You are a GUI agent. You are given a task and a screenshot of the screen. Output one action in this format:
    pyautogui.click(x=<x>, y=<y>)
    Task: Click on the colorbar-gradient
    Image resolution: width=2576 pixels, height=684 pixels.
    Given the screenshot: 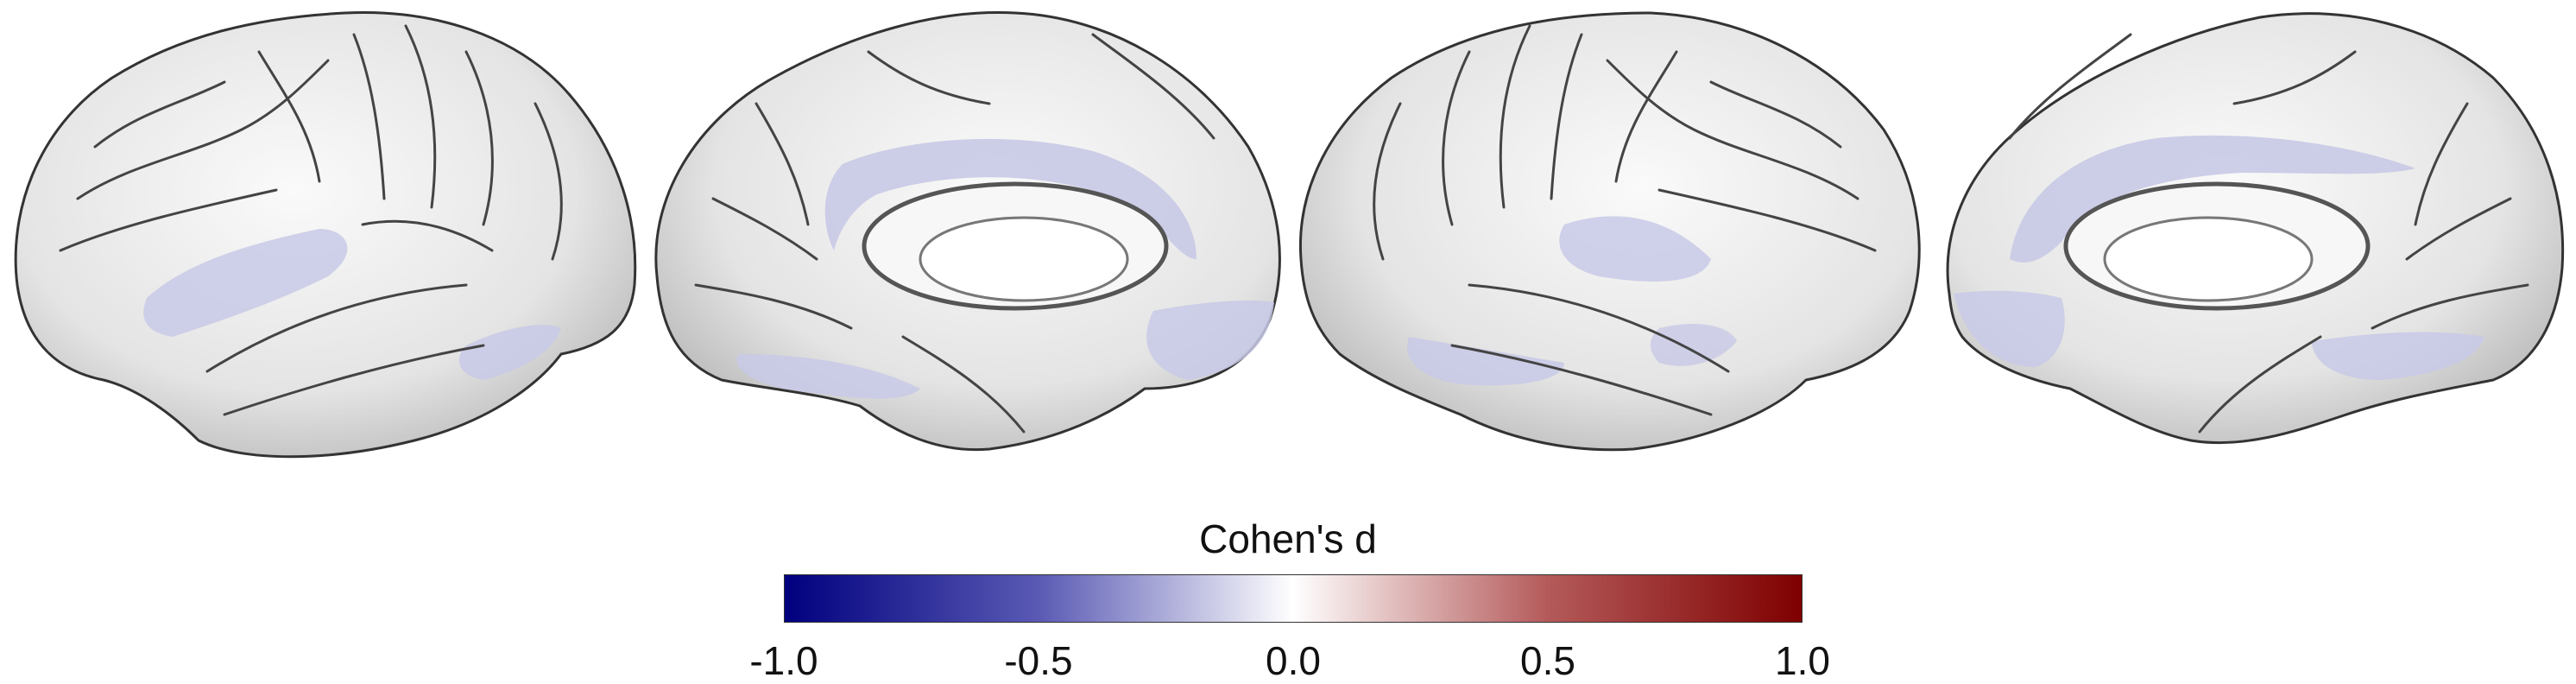 What is the action you would take?
    pyautogui.click(x=1293, y=598)
    